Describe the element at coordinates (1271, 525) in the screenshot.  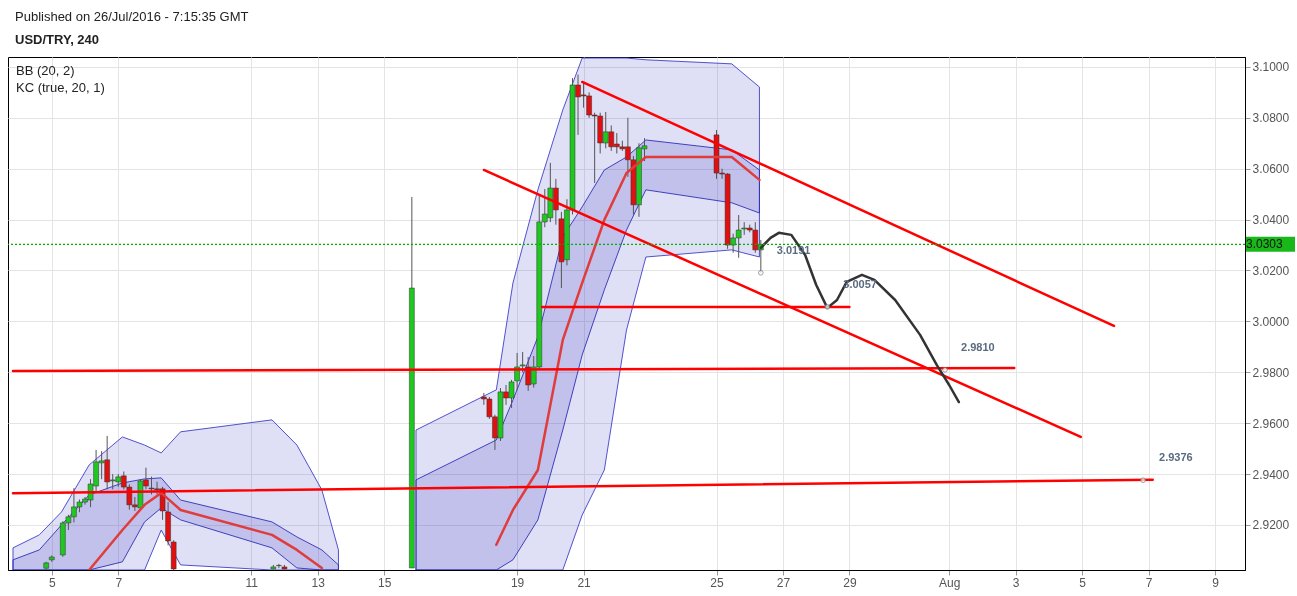
I see `y-tick-label: 2.9200` at that location.